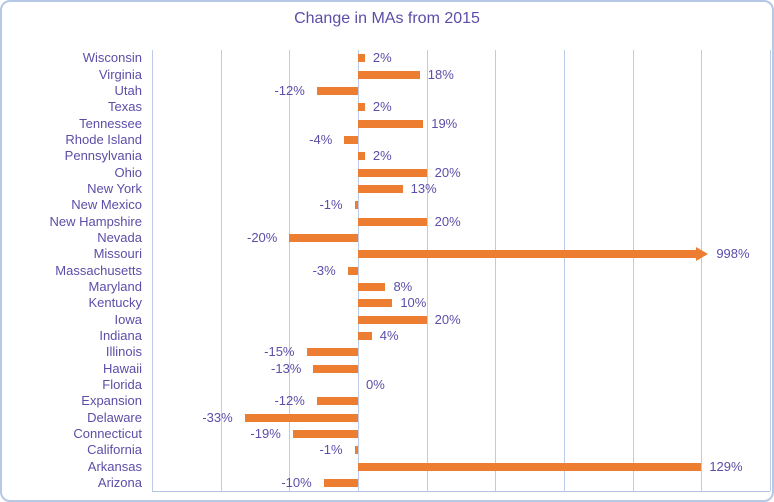 The width and height of the screenshot is (774, 502). Describe the element at coordinates (262, 237) in the screenshot. I see `value-label: -20%` at that location.